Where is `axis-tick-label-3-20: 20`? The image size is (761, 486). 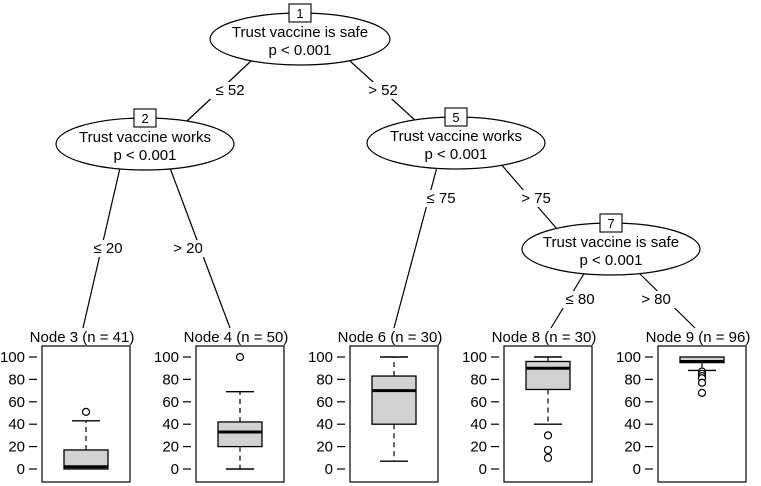
axis-tick-label-3-20: 20 is located at coordinates (16, 447).